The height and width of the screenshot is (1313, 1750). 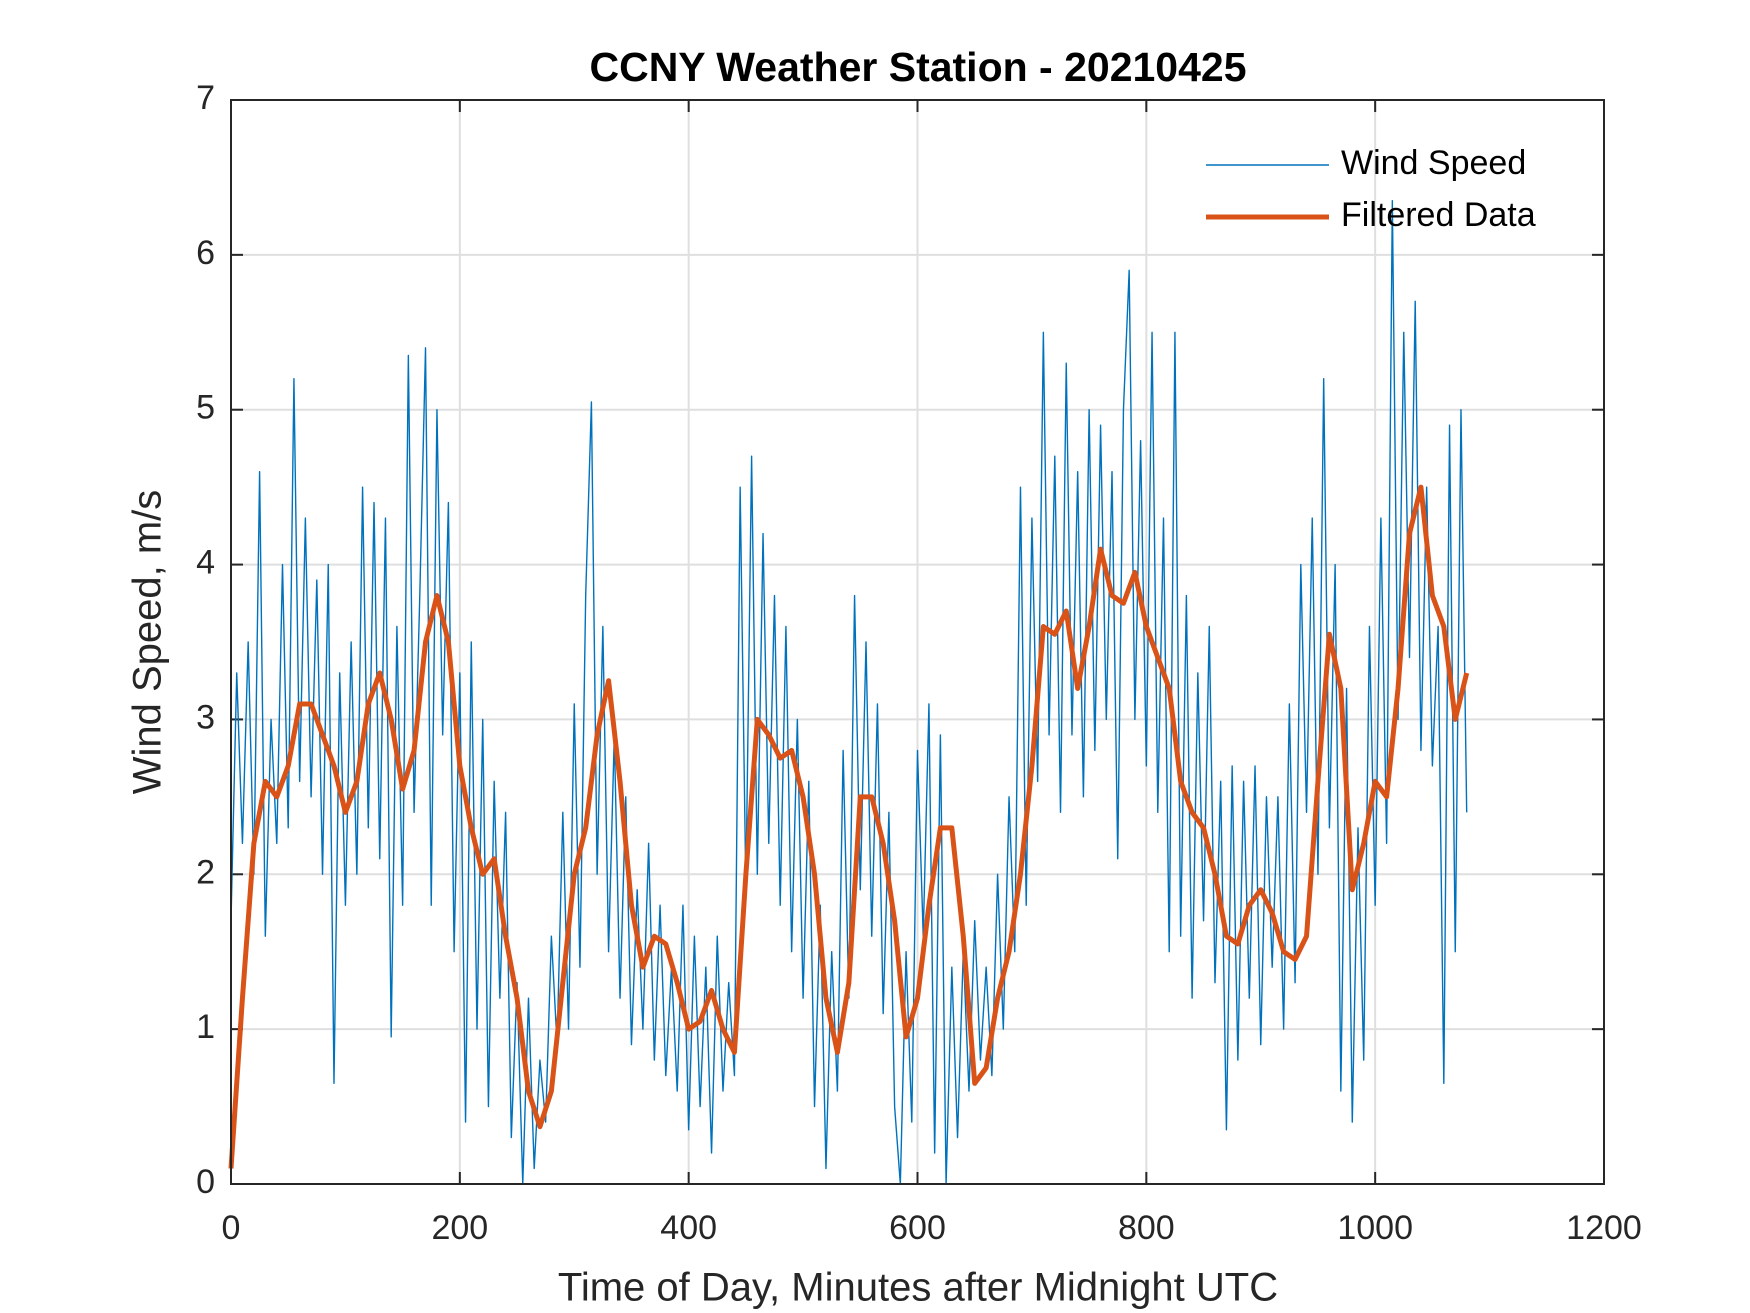 I want to click on y-tick-label: 7, so click(x=205, y=98).